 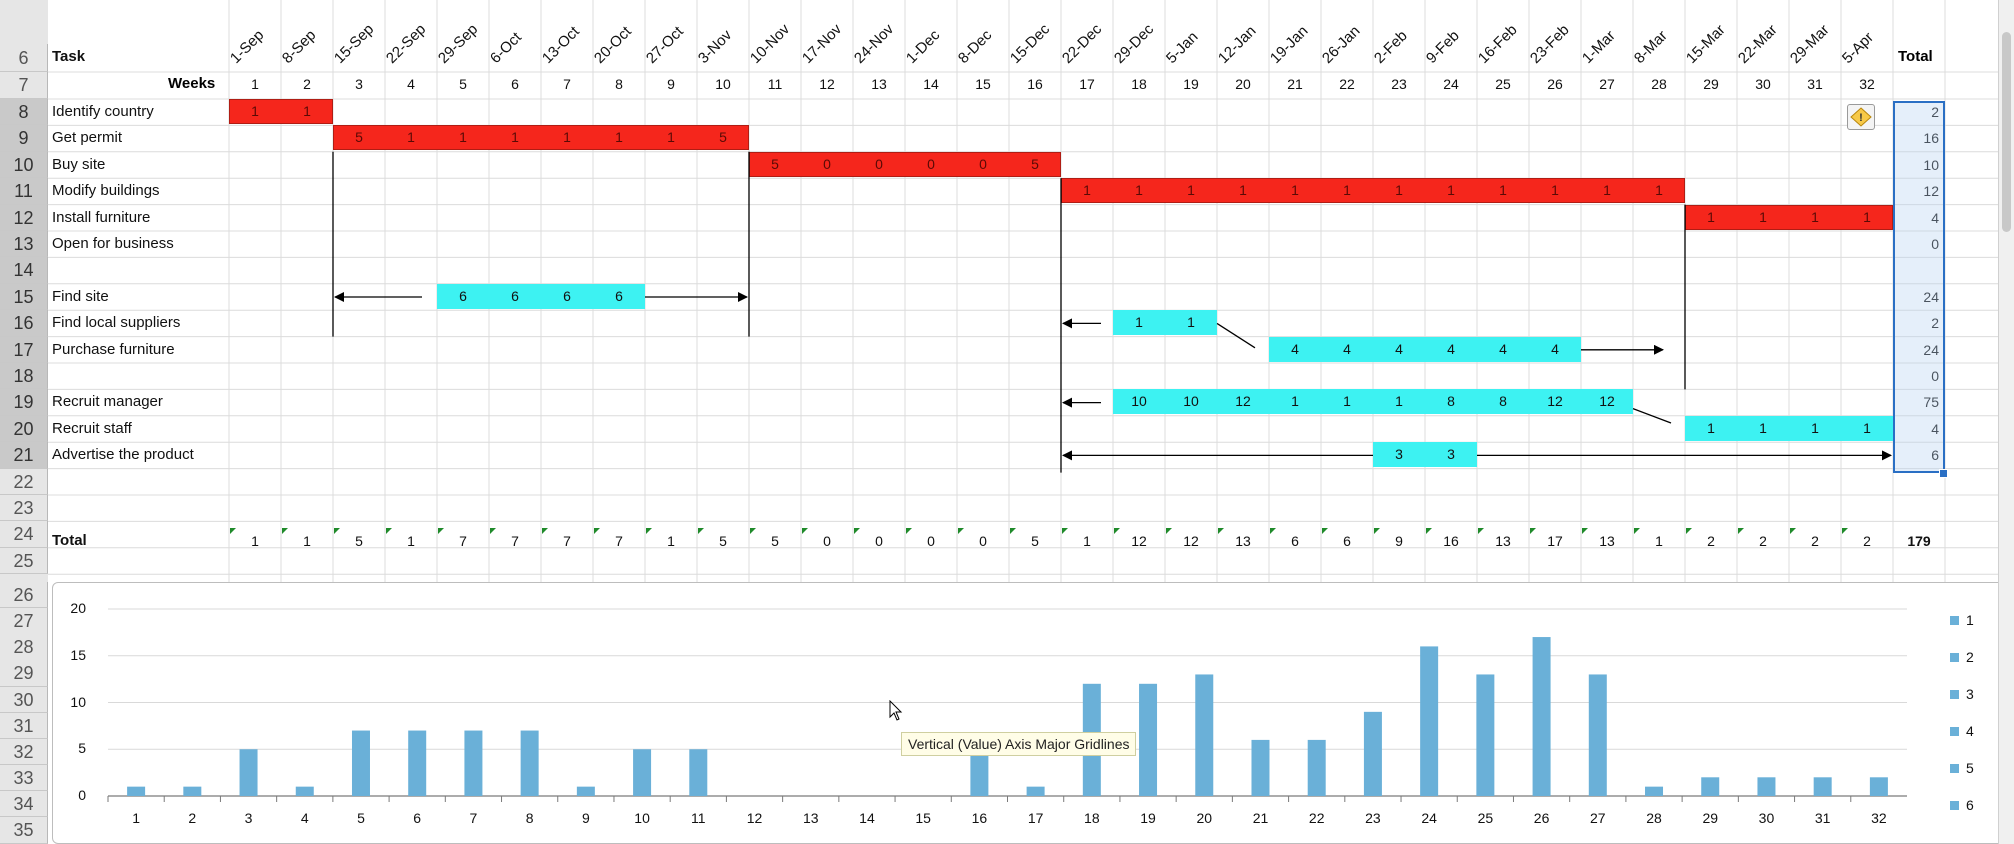 What do you see at coordinates (24, 621) in the screenshot?
I see `row-header-27: 27` at bounding box center [24, 621].